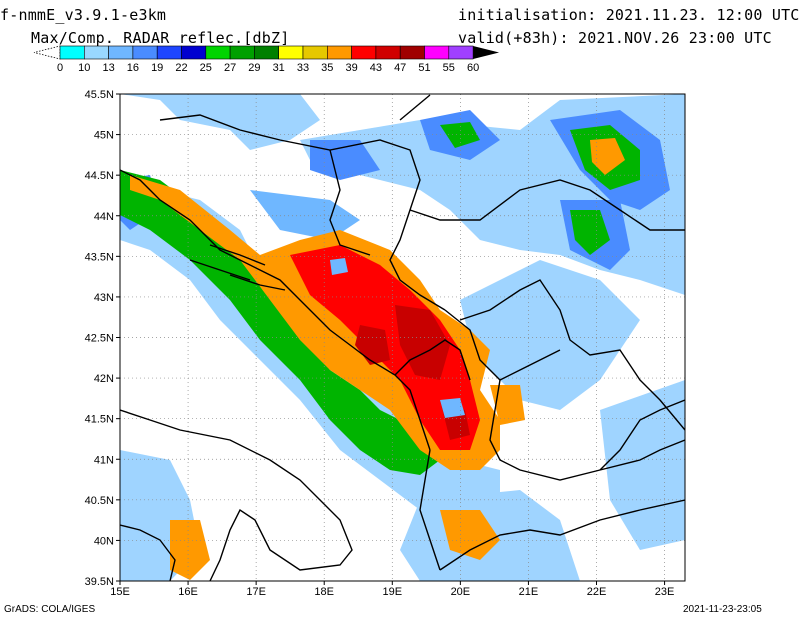 The height and width of the screenshot is (618, 800). What do you see at coordinates (473, 68) in the screenshot?
I see `colorbar-label: 60` at bounding box center [473, 68].